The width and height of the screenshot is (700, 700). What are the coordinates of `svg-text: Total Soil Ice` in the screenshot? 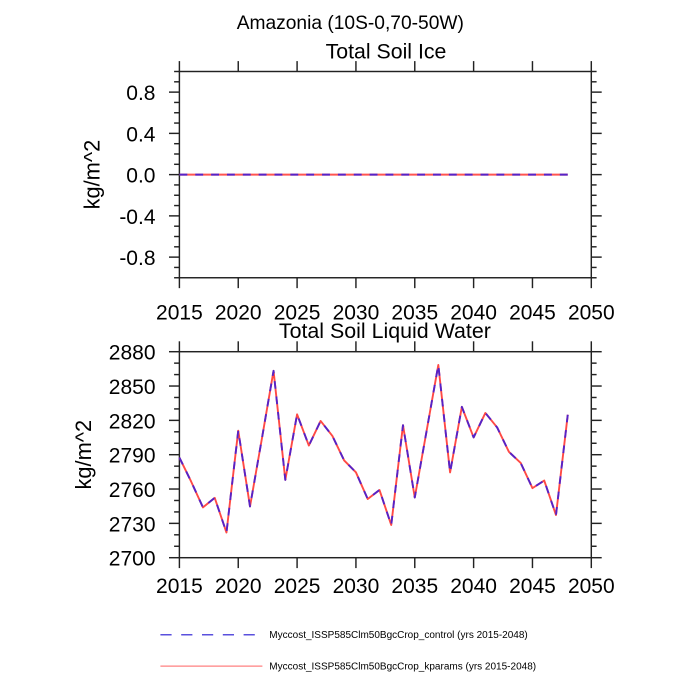 It's located at (386, 52).